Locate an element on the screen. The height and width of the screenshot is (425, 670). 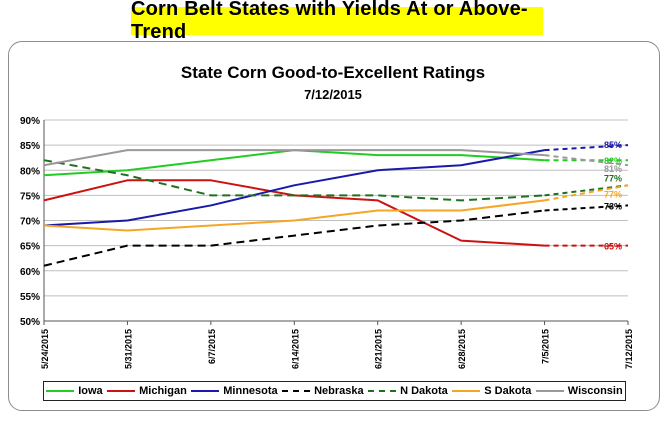
legend-item: Minnesota is located at coordinates (234, 391).